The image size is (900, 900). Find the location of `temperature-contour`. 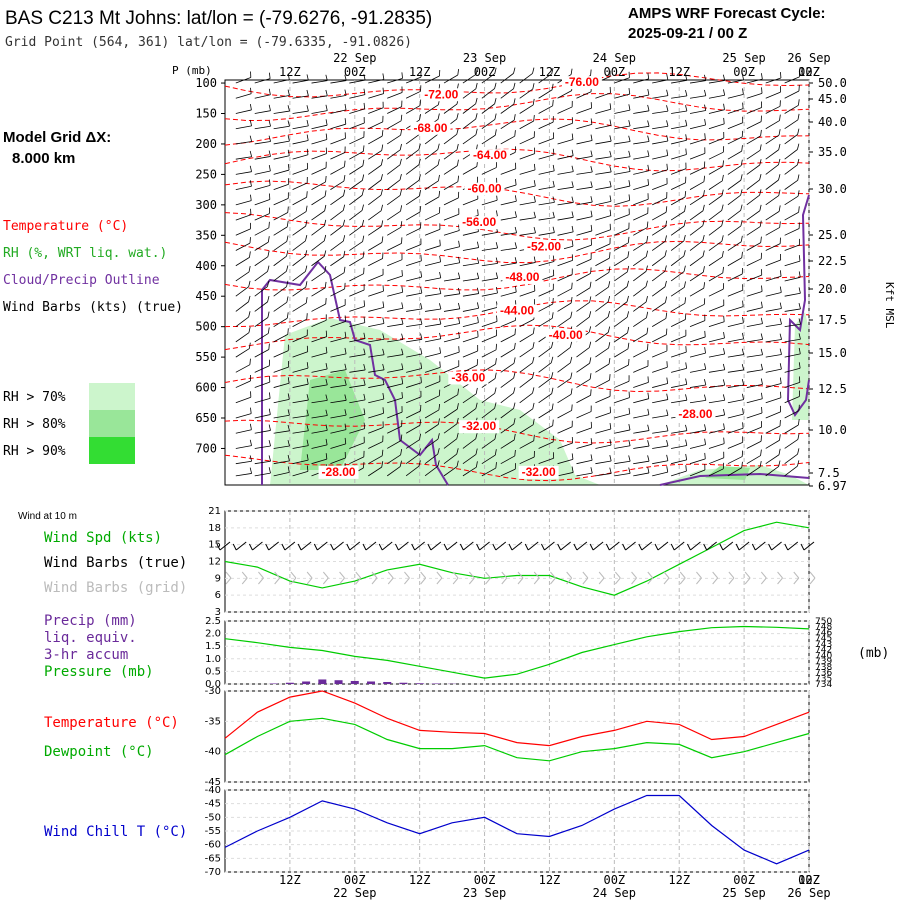

temperature-contour is located at coordinates (517, 337).